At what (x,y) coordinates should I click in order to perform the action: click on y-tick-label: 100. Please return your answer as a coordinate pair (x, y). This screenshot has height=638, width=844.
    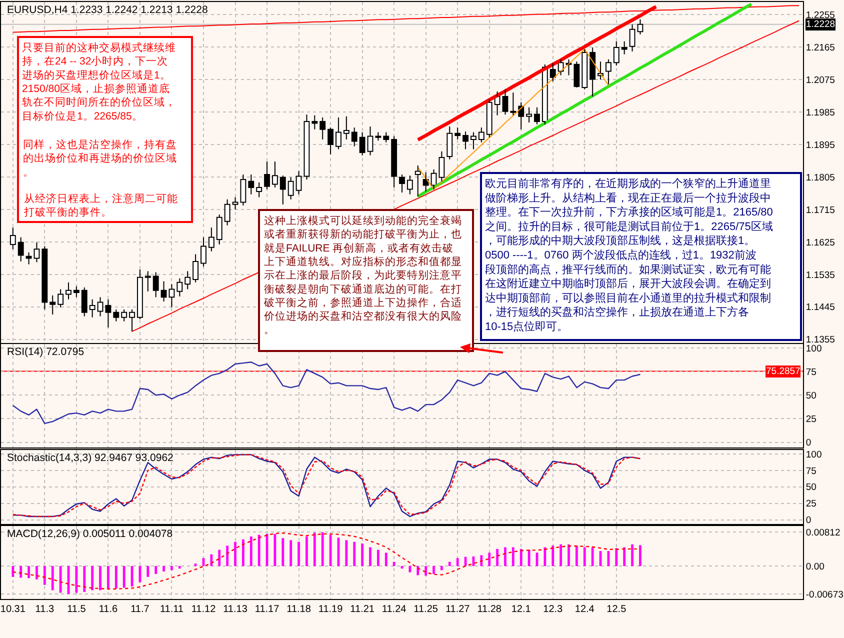
    Looking at the image, I should click on (814, 454).